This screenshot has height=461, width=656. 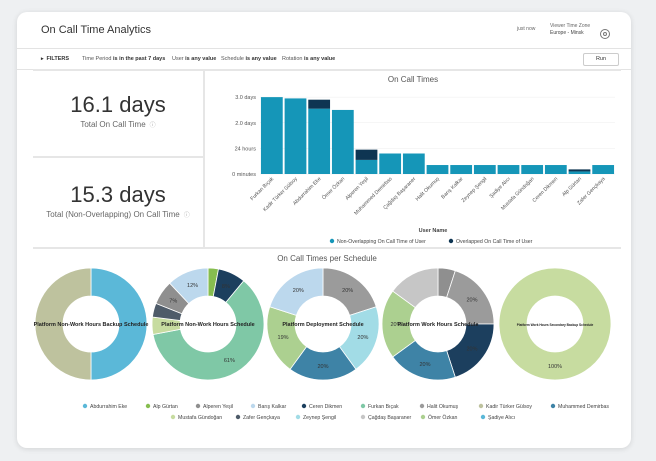 I want to click on legend-label: Şadiye Alıcı, so click(x=501, y=418).